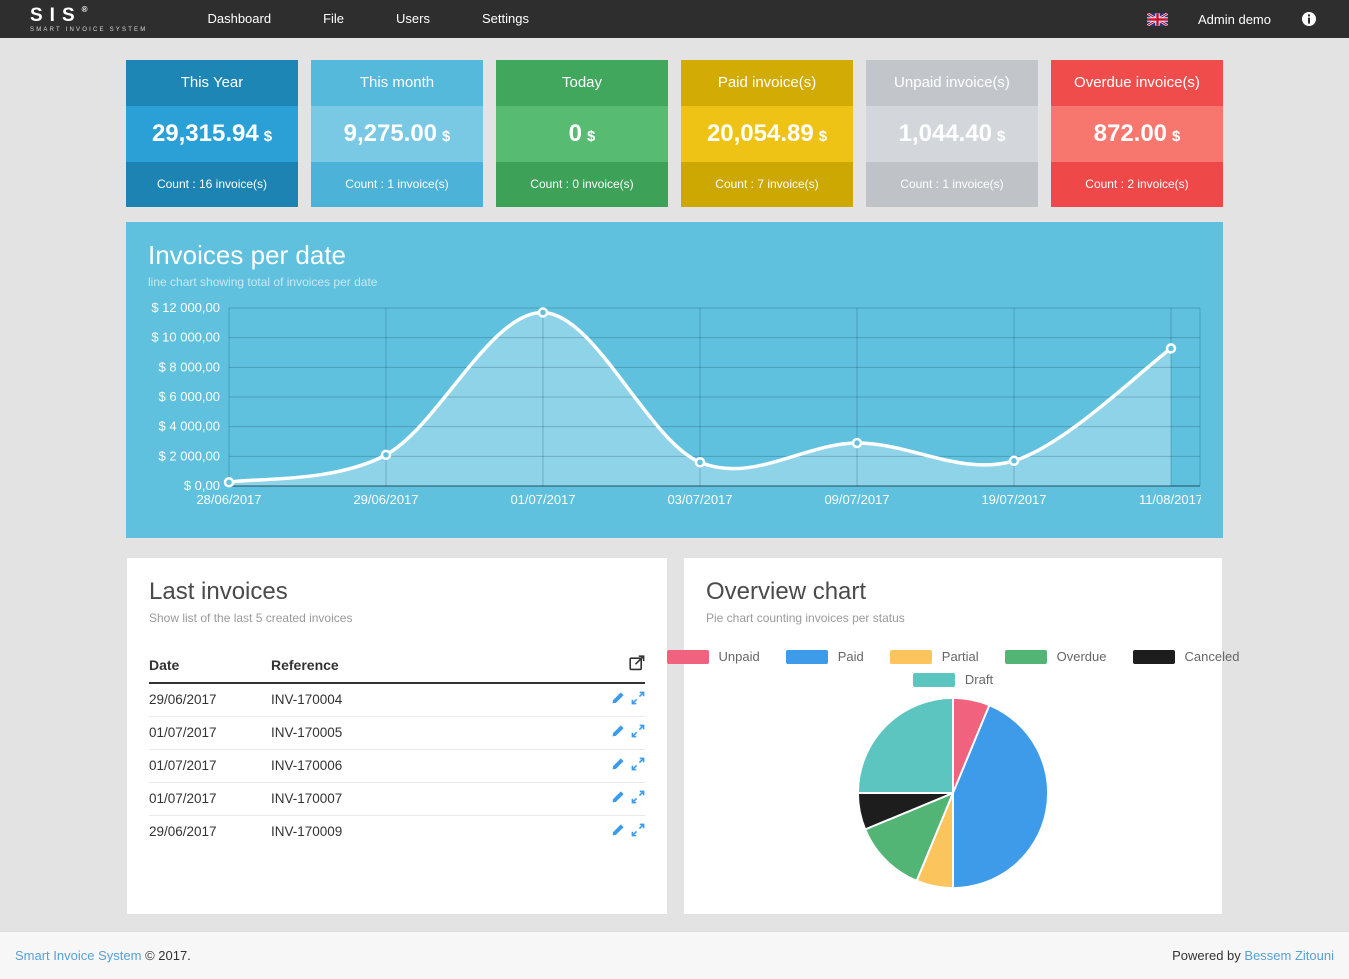 The height and width of the screenshot is (979, 1349). What do you see at coordinates (307, 699) in the screenshot?
I see `invoice-reference: INV-170004` at bounding box center [307, 699].